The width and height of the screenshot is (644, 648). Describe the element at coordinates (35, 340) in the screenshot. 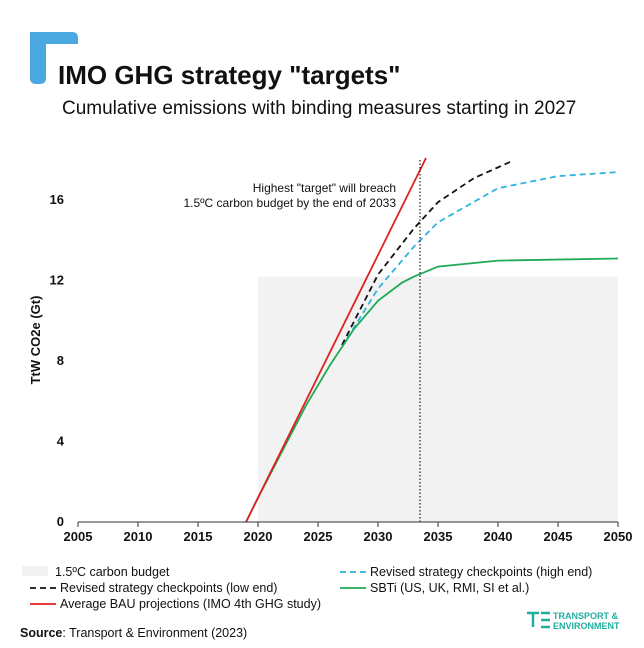

I see `y-axis-label: TtW CO2e (Gt)` at that location.